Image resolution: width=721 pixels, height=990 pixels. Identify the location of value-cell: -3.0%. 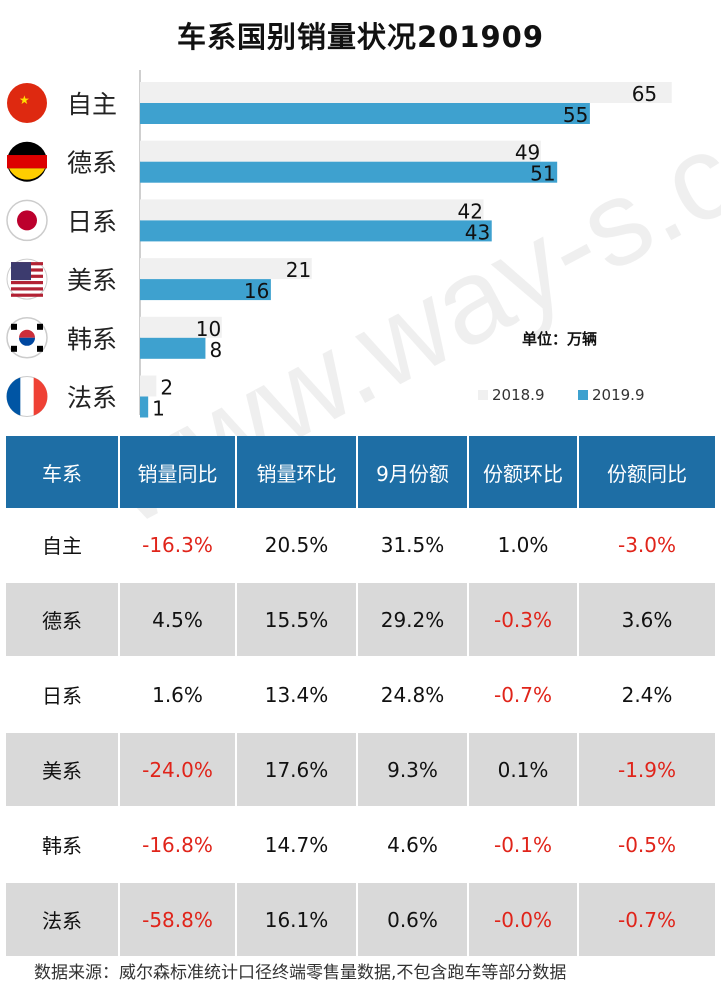
(646, 545).